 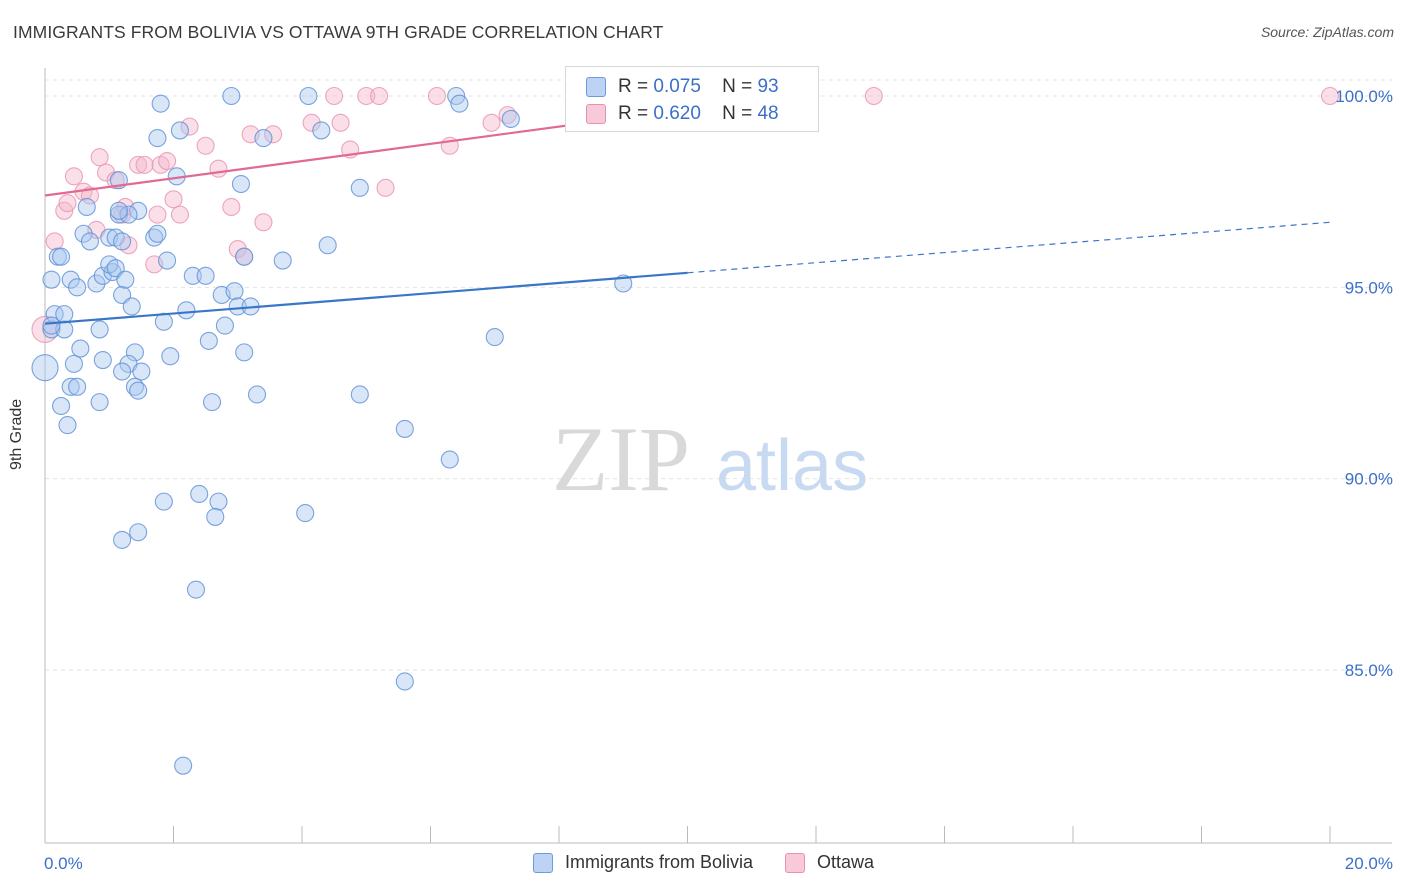 What do you see at coordinates (1369, 863) in the screenshot?
I see `x-tick-label: 20.0%` at bounding box center [1369, 863].